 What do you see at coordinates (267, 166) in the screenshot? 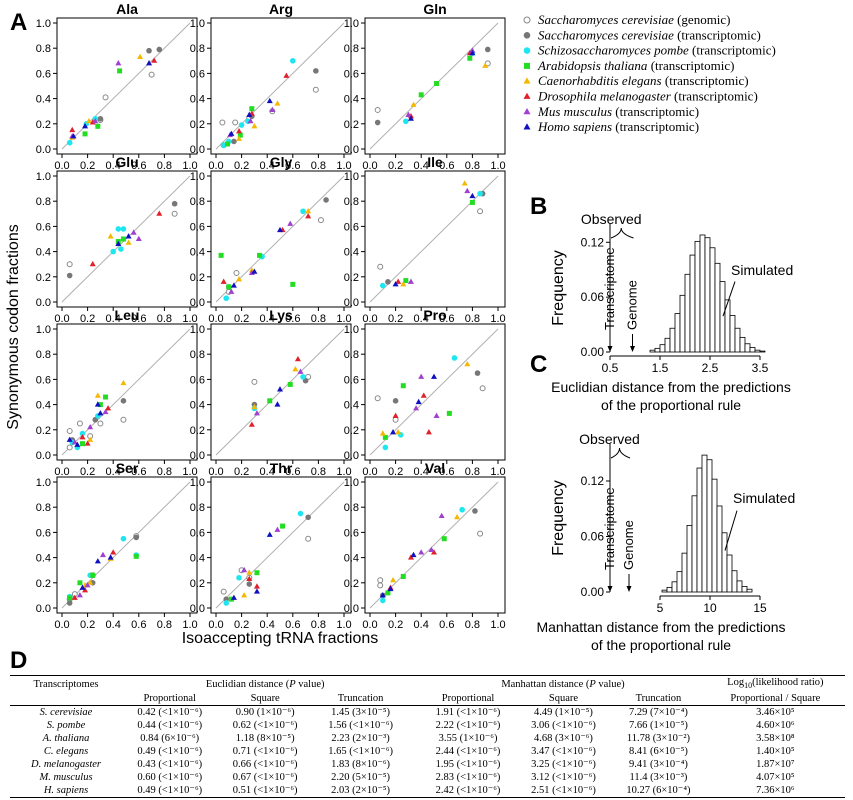
I see `x-tick-label: 0.4` at bounding box center [267, 166].